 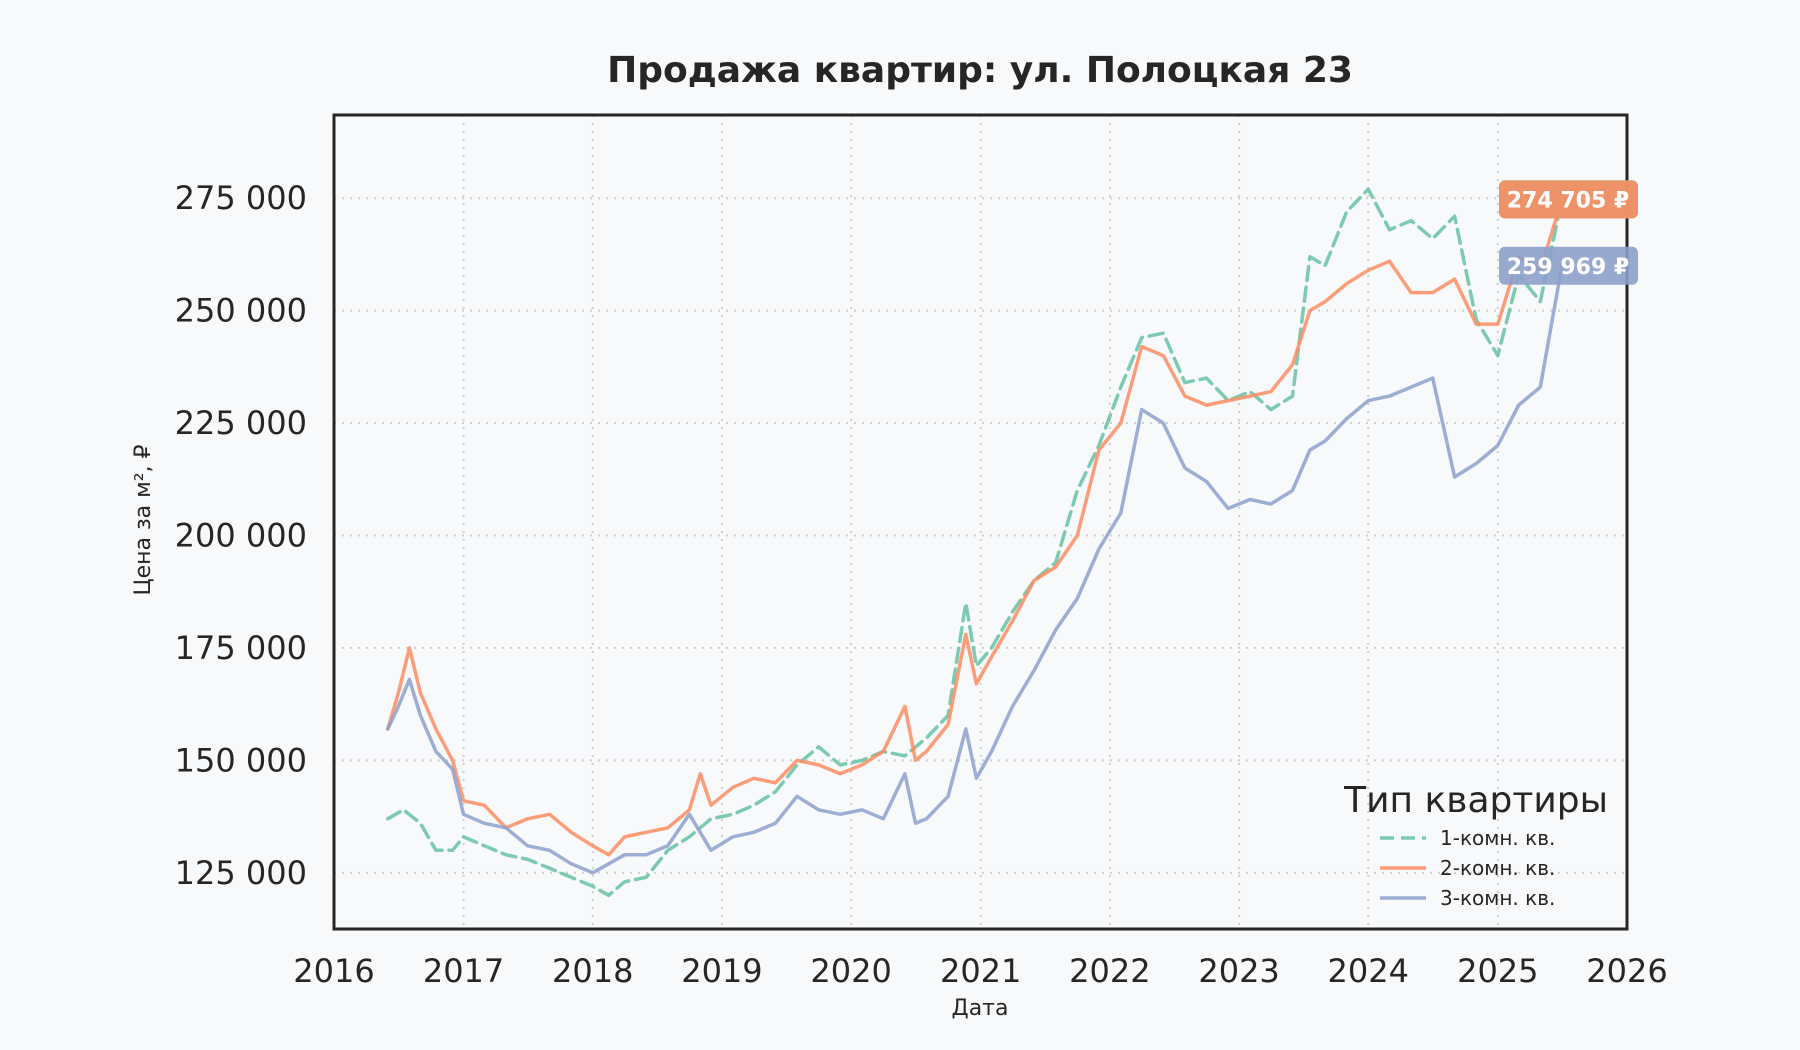 I want to click on last-value-label: 274 705 ₽, so click(x=1568, y=201).